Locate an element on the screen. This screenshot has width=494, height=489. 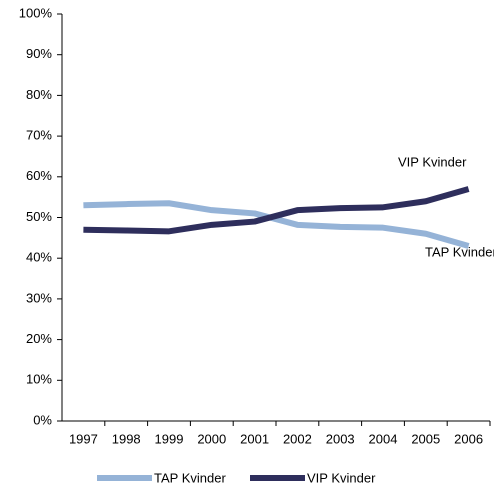
y-tick-label: 90% is located at coordinates (39, 53).